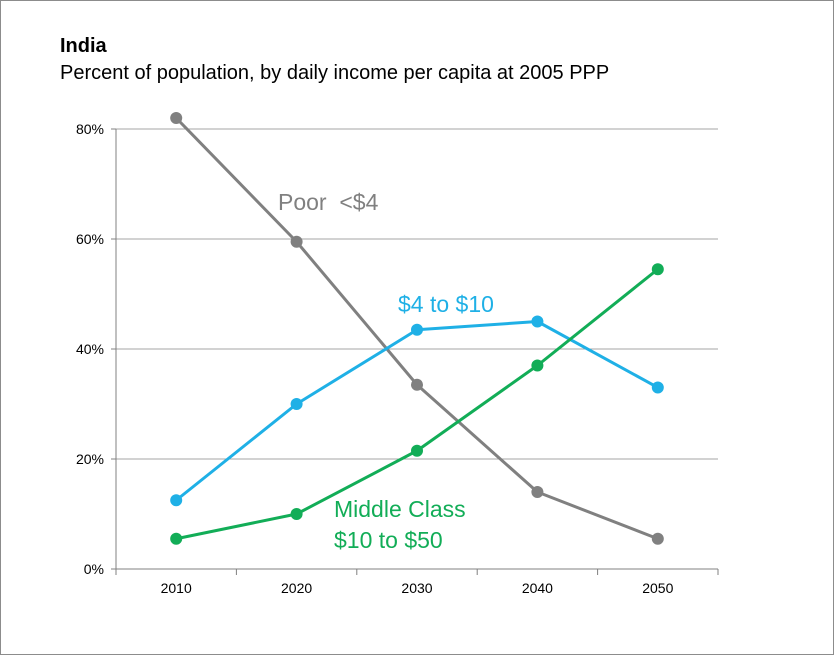 The height and width of the screenshot is (655, 834). I want to click on x-tick-label: 2050, so click(657, 588).